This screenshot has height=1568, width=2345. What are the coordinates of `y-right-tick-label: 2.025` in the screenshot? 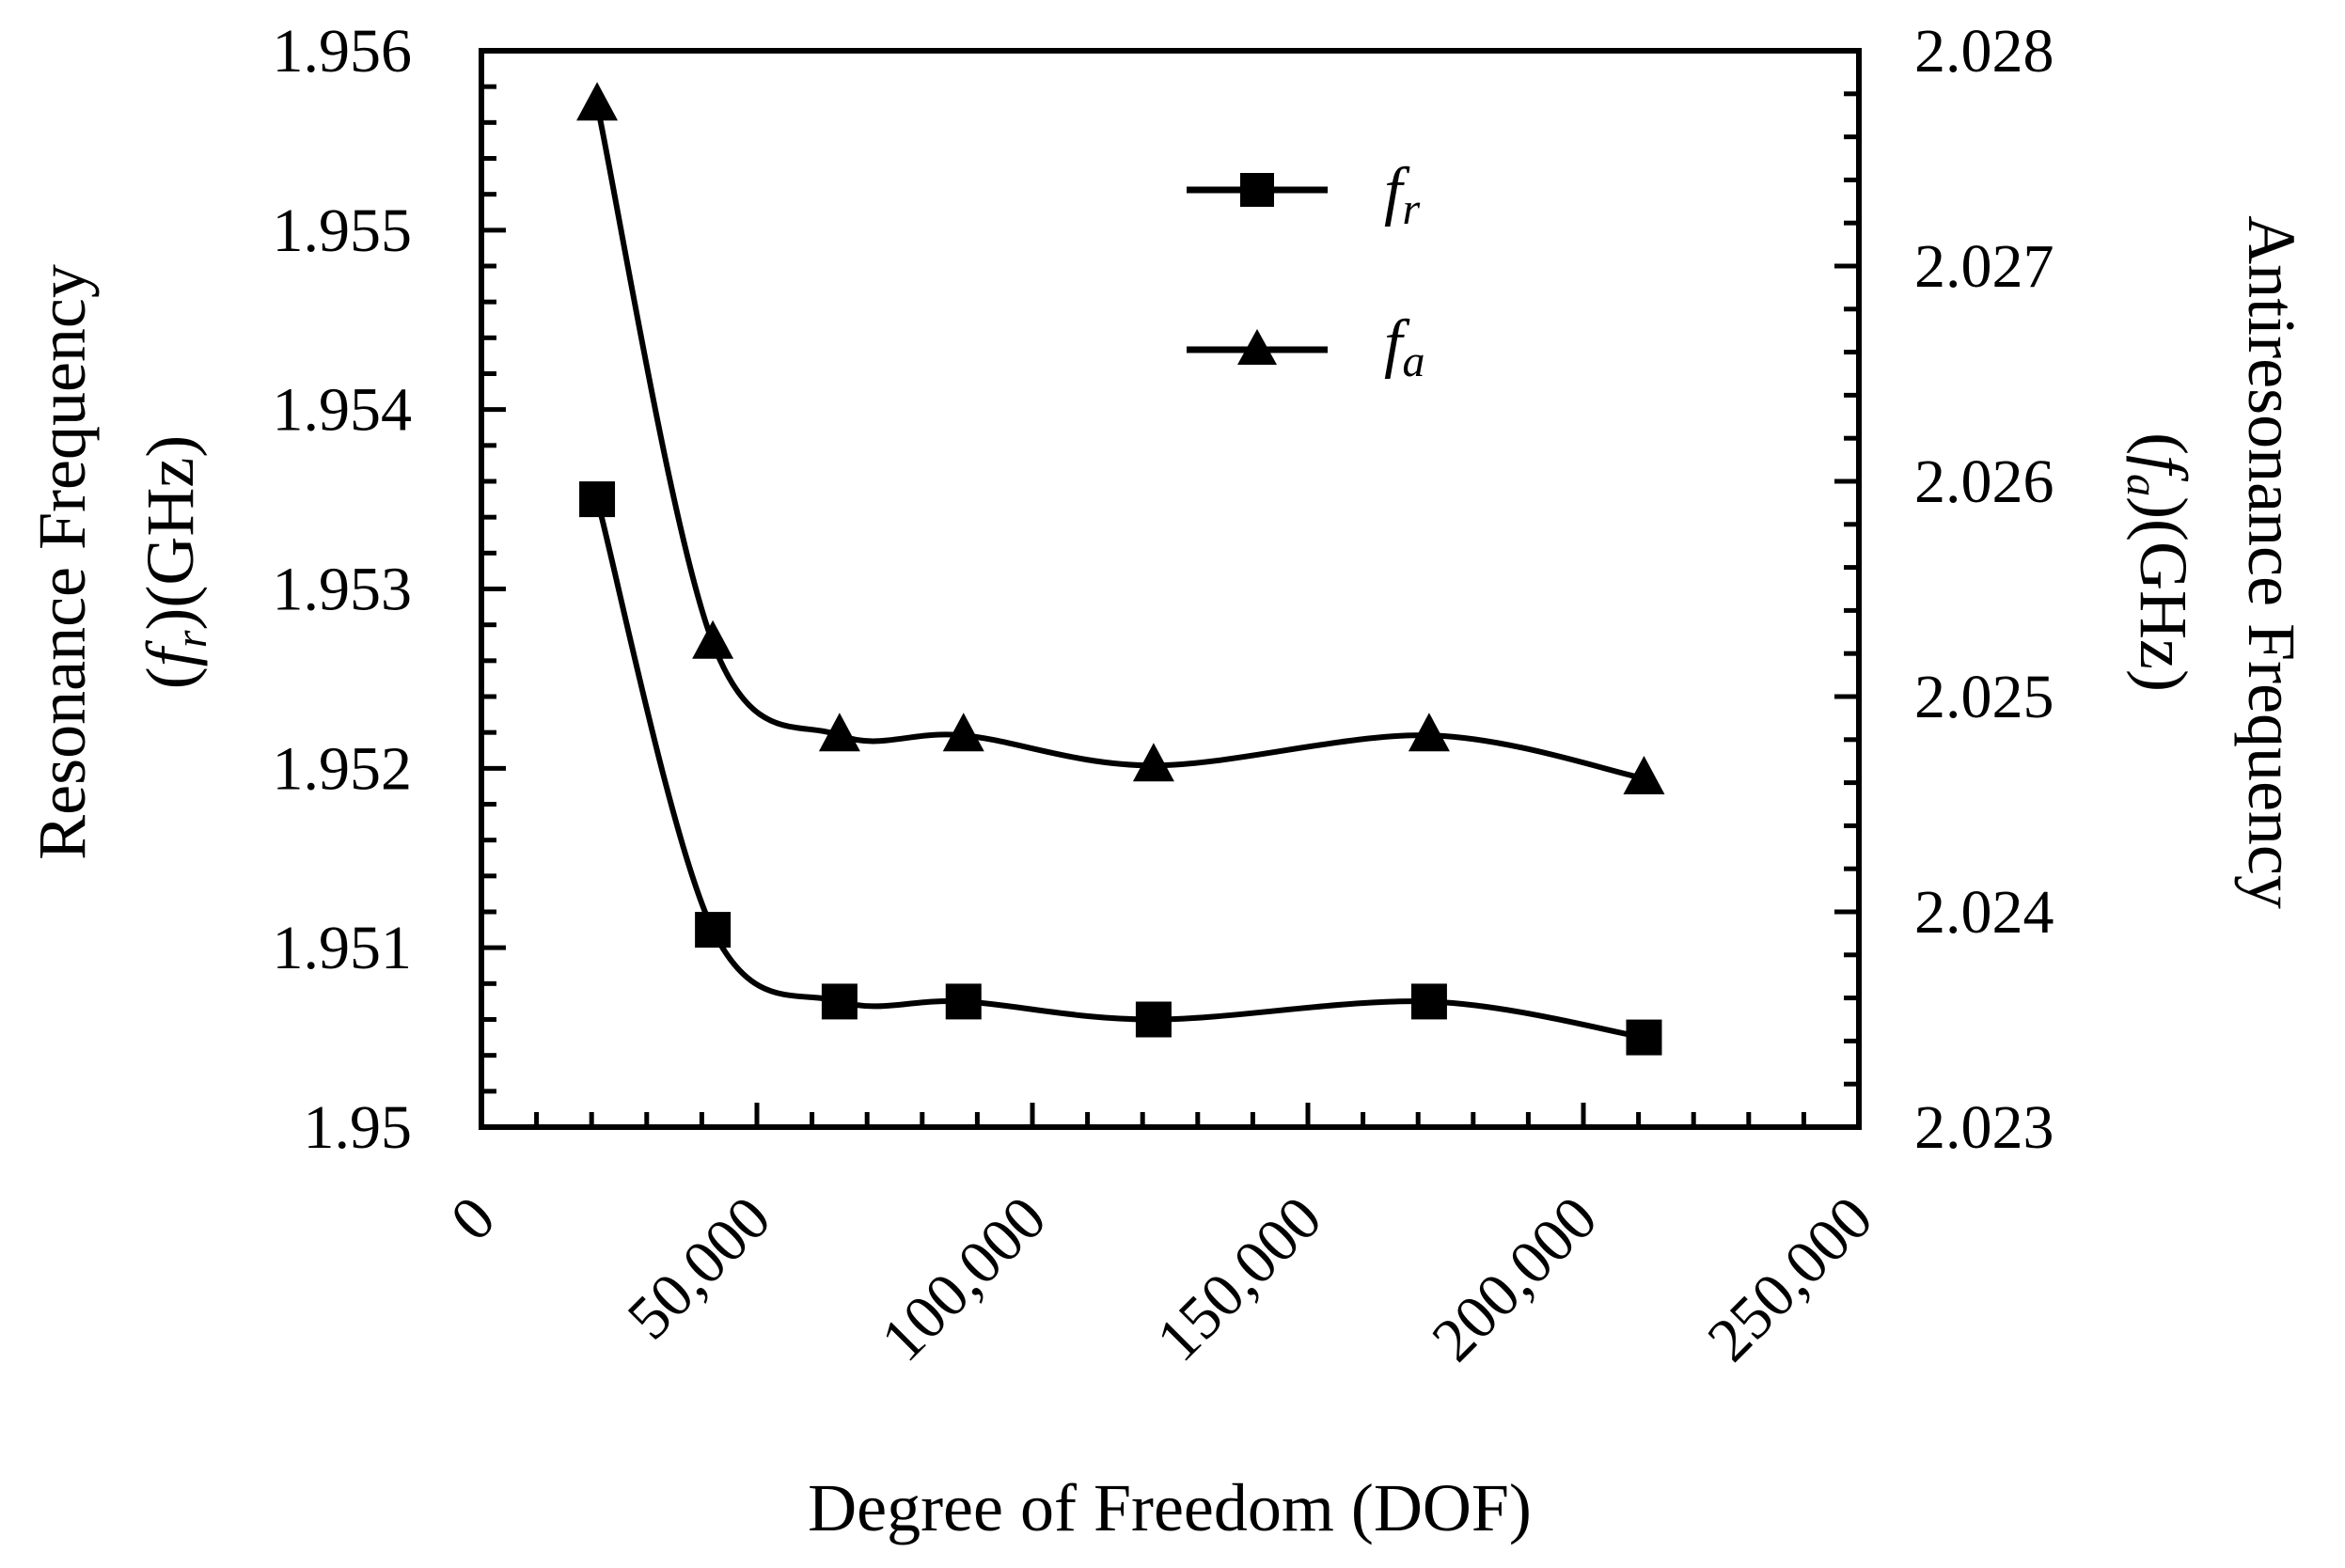 It's located at (1984, 697).